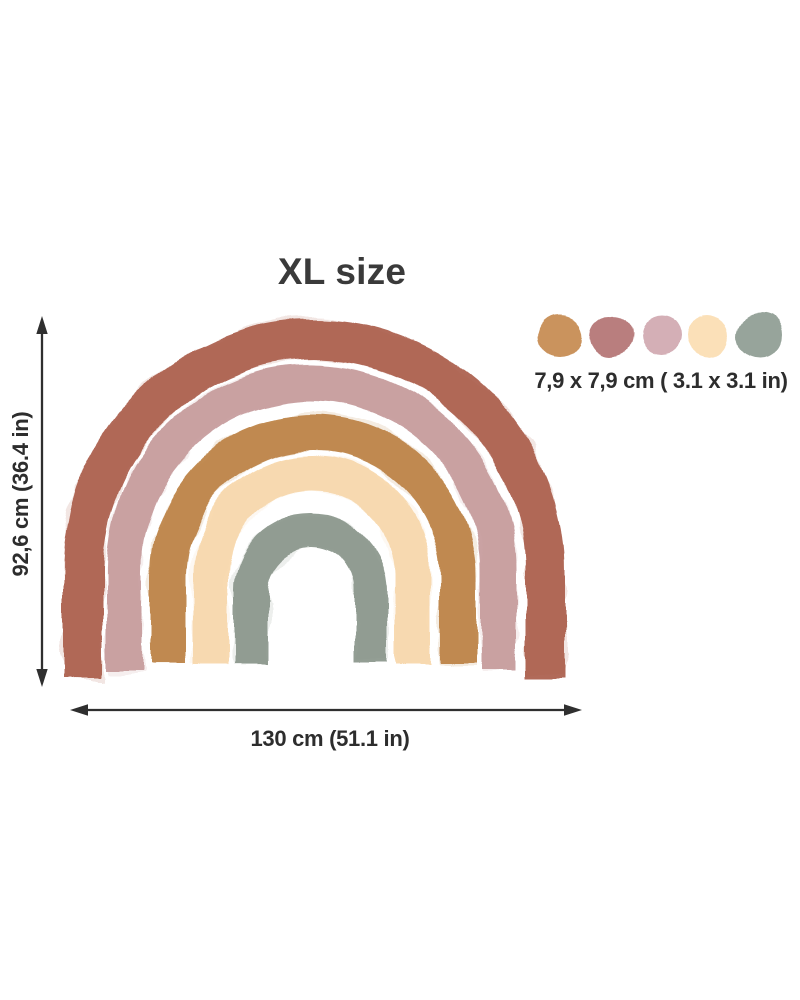 This screenshot has width=800, height=1000. I want to click on arrowhead-up-icon, so click(42, 325).